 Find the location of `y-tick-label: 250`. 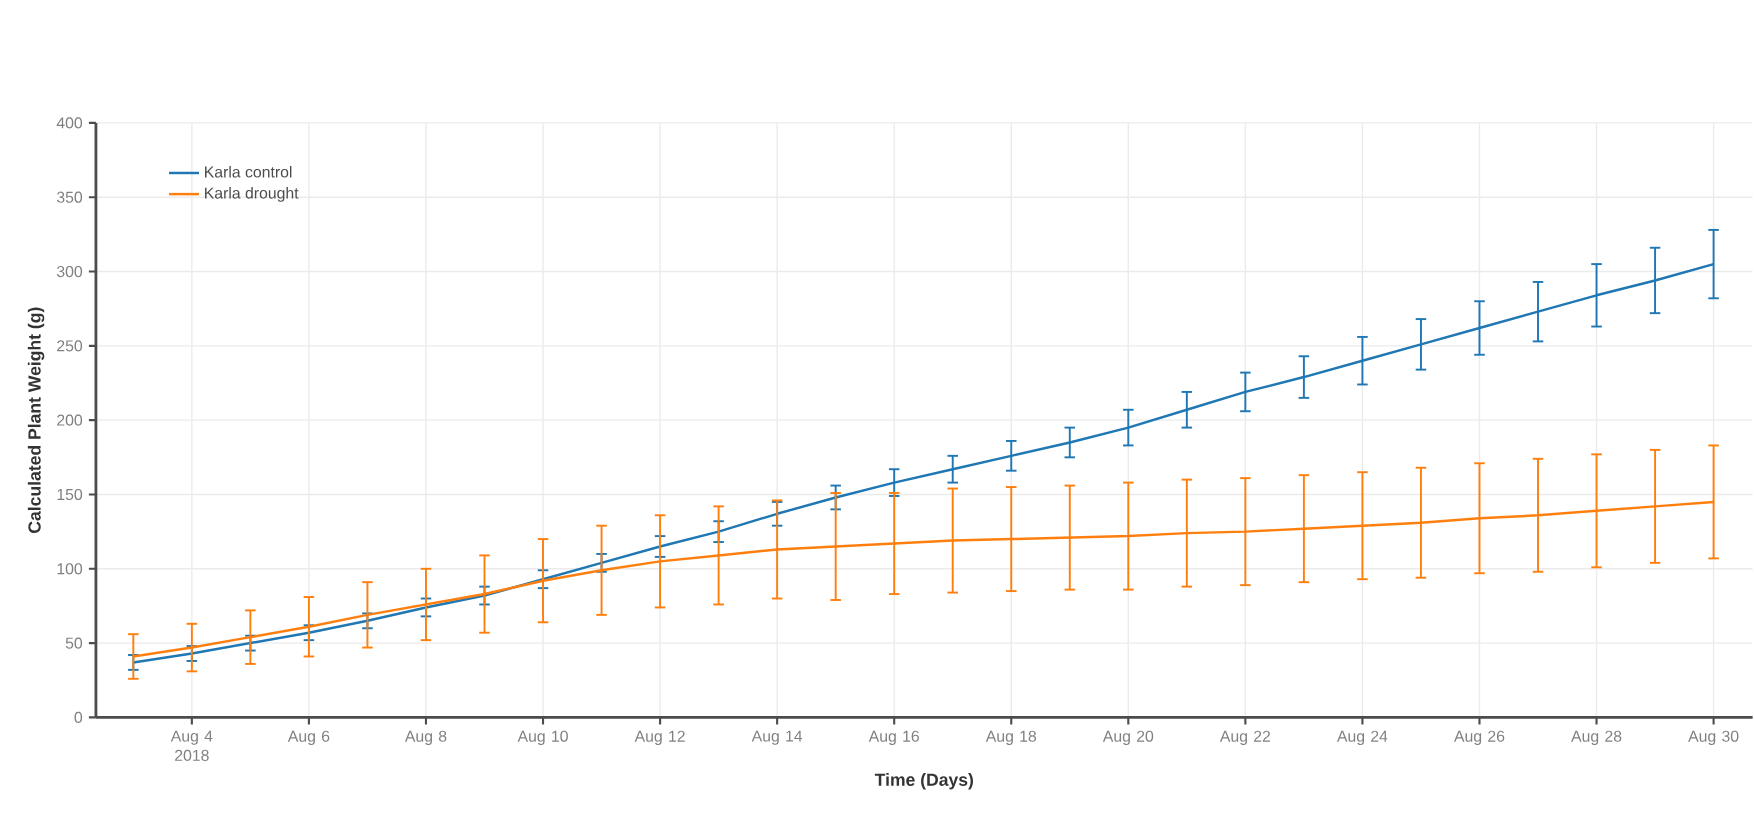

y-tick-label: 250 is located at coordinates (70, 346).